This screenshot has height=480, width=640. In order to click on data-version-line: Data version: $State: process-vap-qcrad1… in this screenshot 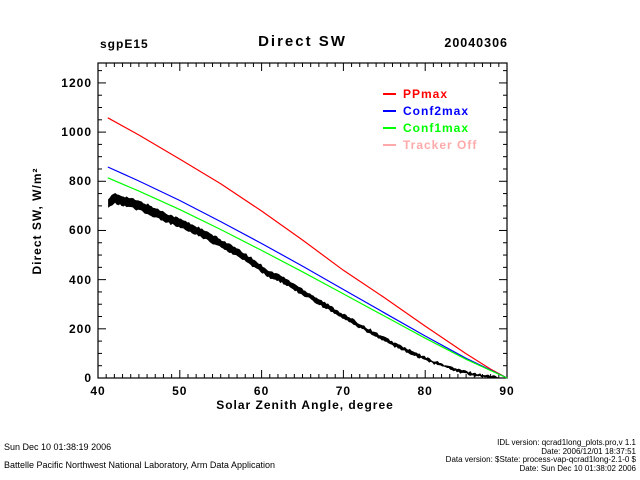, I will do `click(540, 459)`.